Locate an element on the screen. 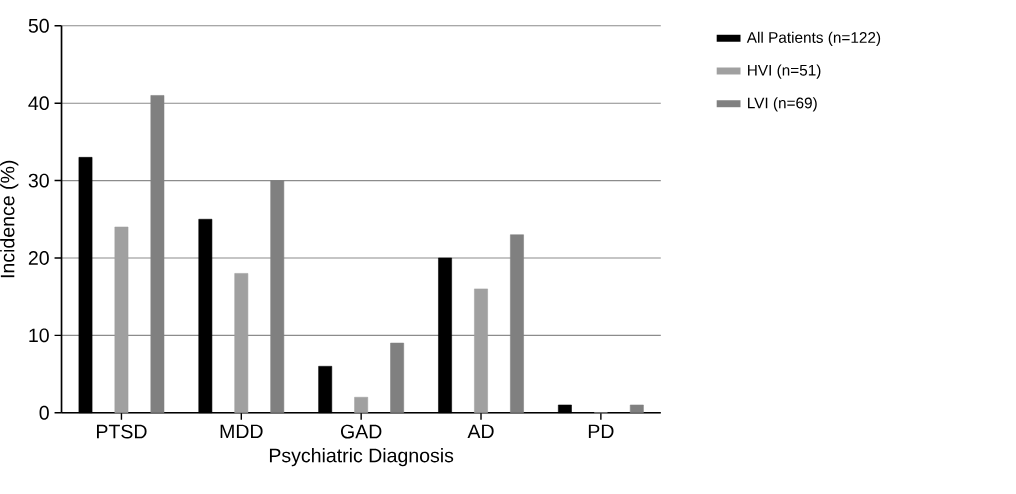 Image resolution: width=1016 pixels, height=494 pixels. legend-label: LVI (n=69) is located at coordinates (782, 104).